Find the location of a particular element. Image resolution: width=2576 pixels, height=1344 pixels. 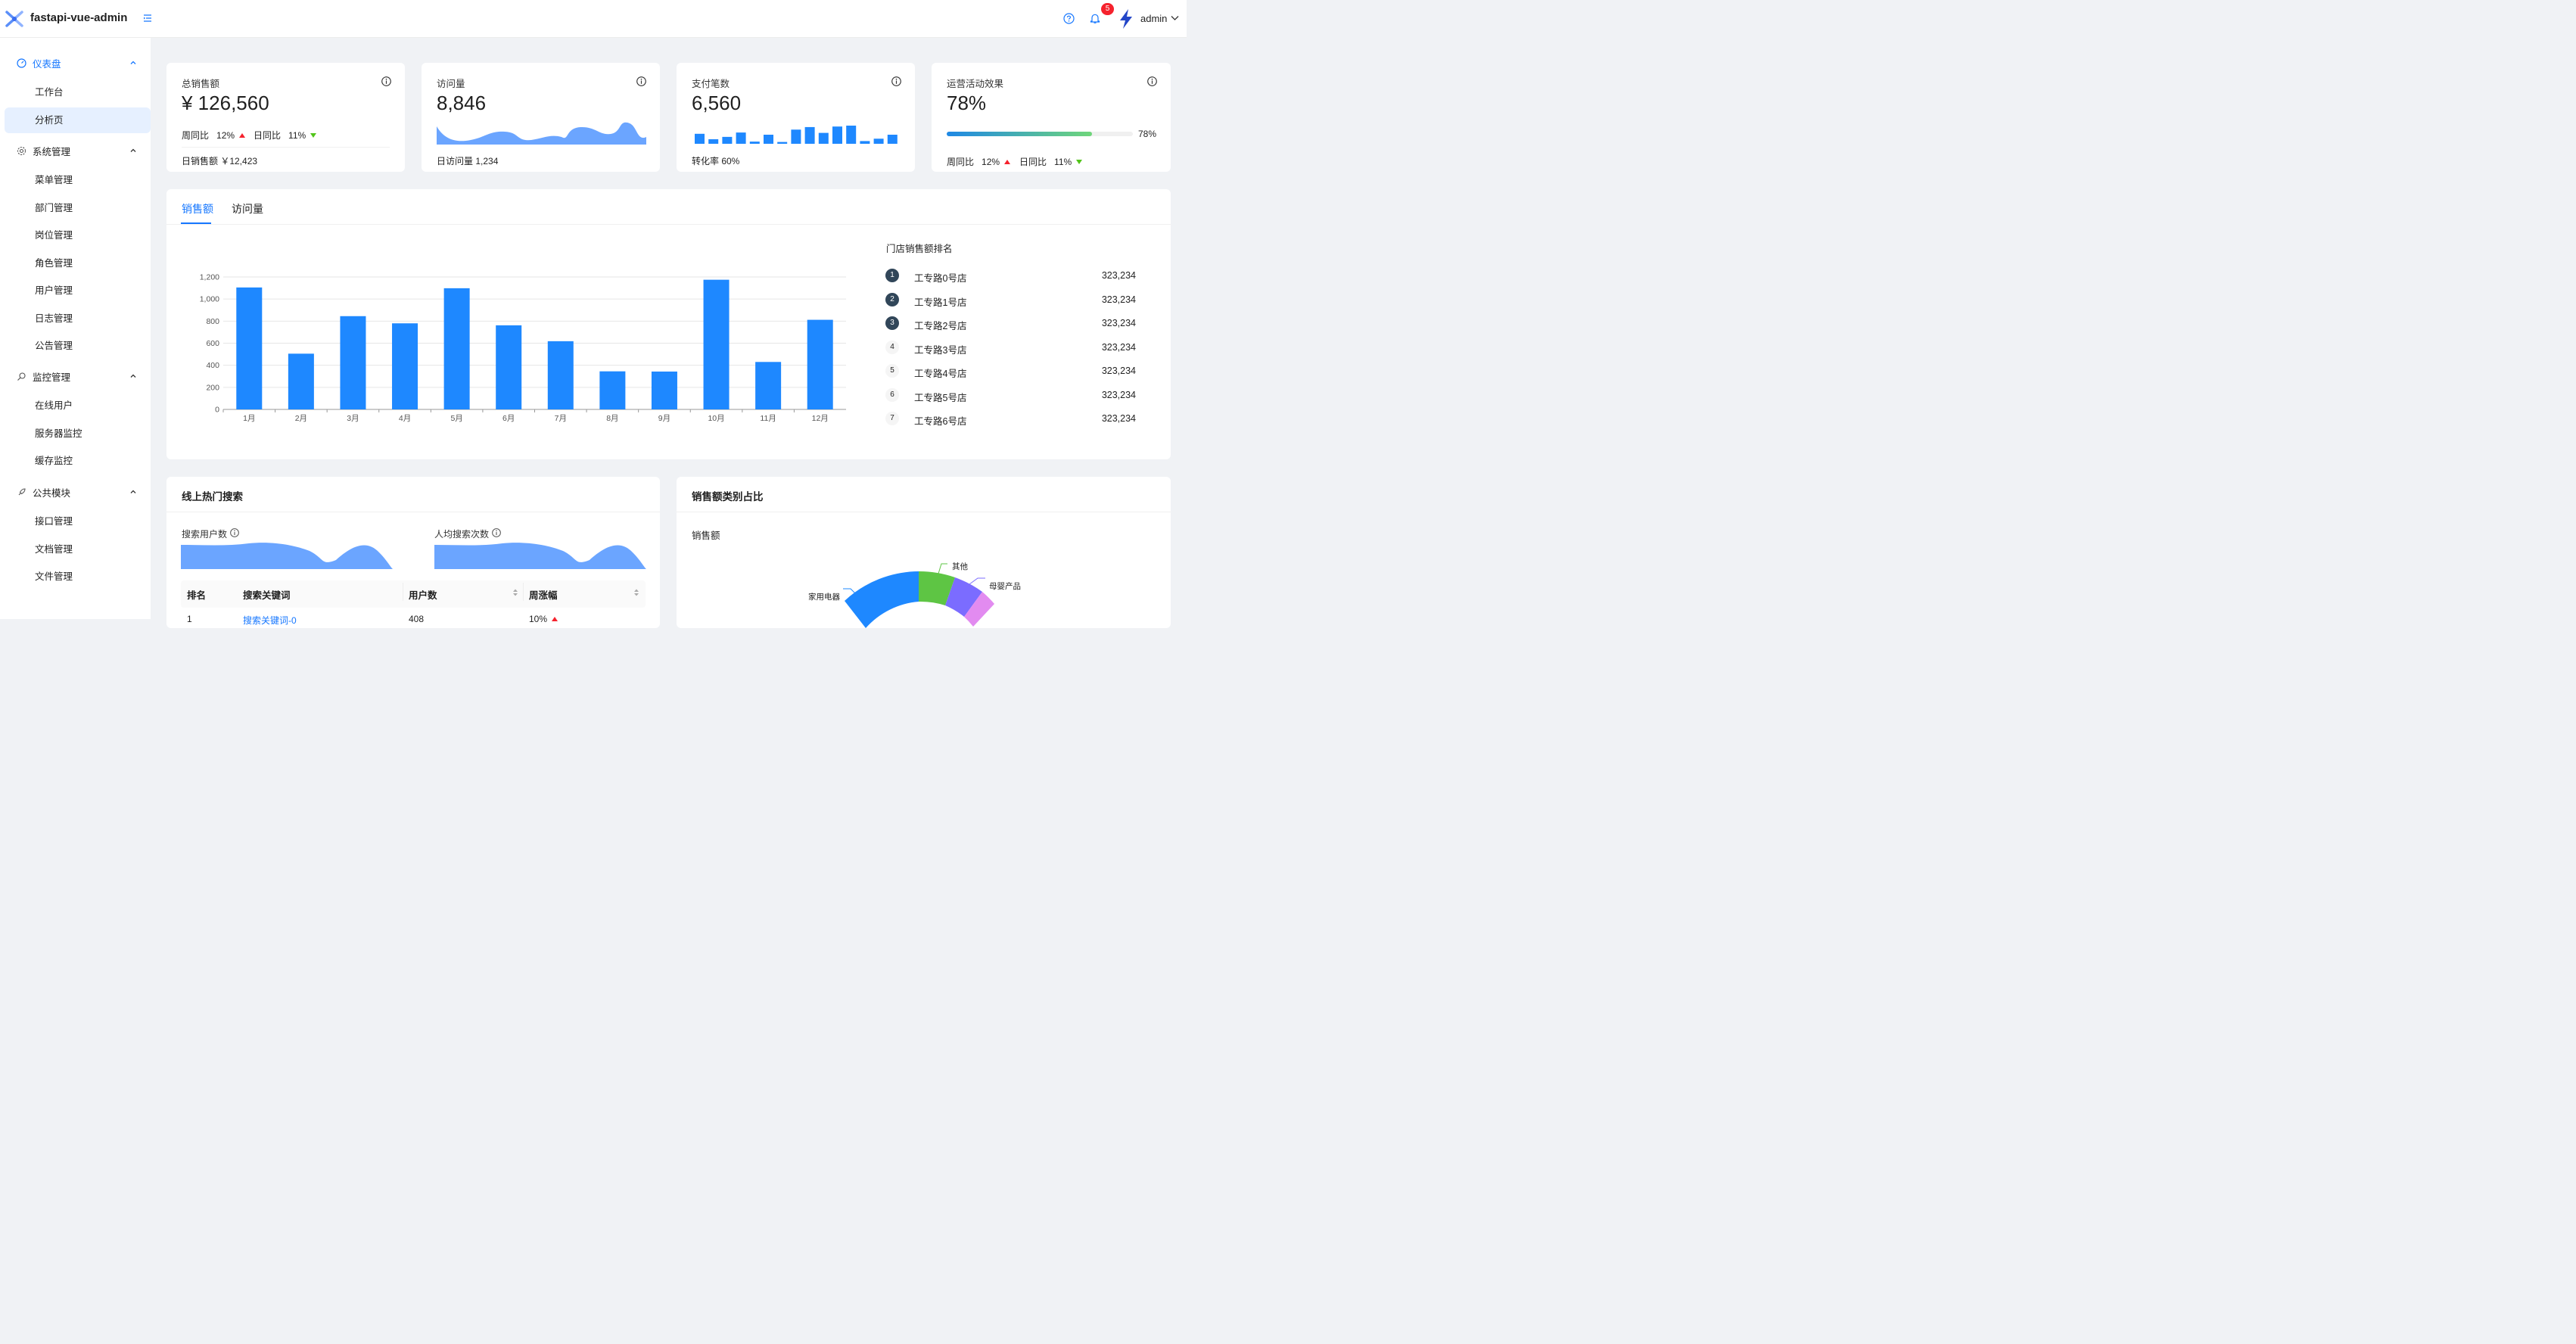

ranking-store-name: 工专路3号店 is located at coordinates (940, 350).